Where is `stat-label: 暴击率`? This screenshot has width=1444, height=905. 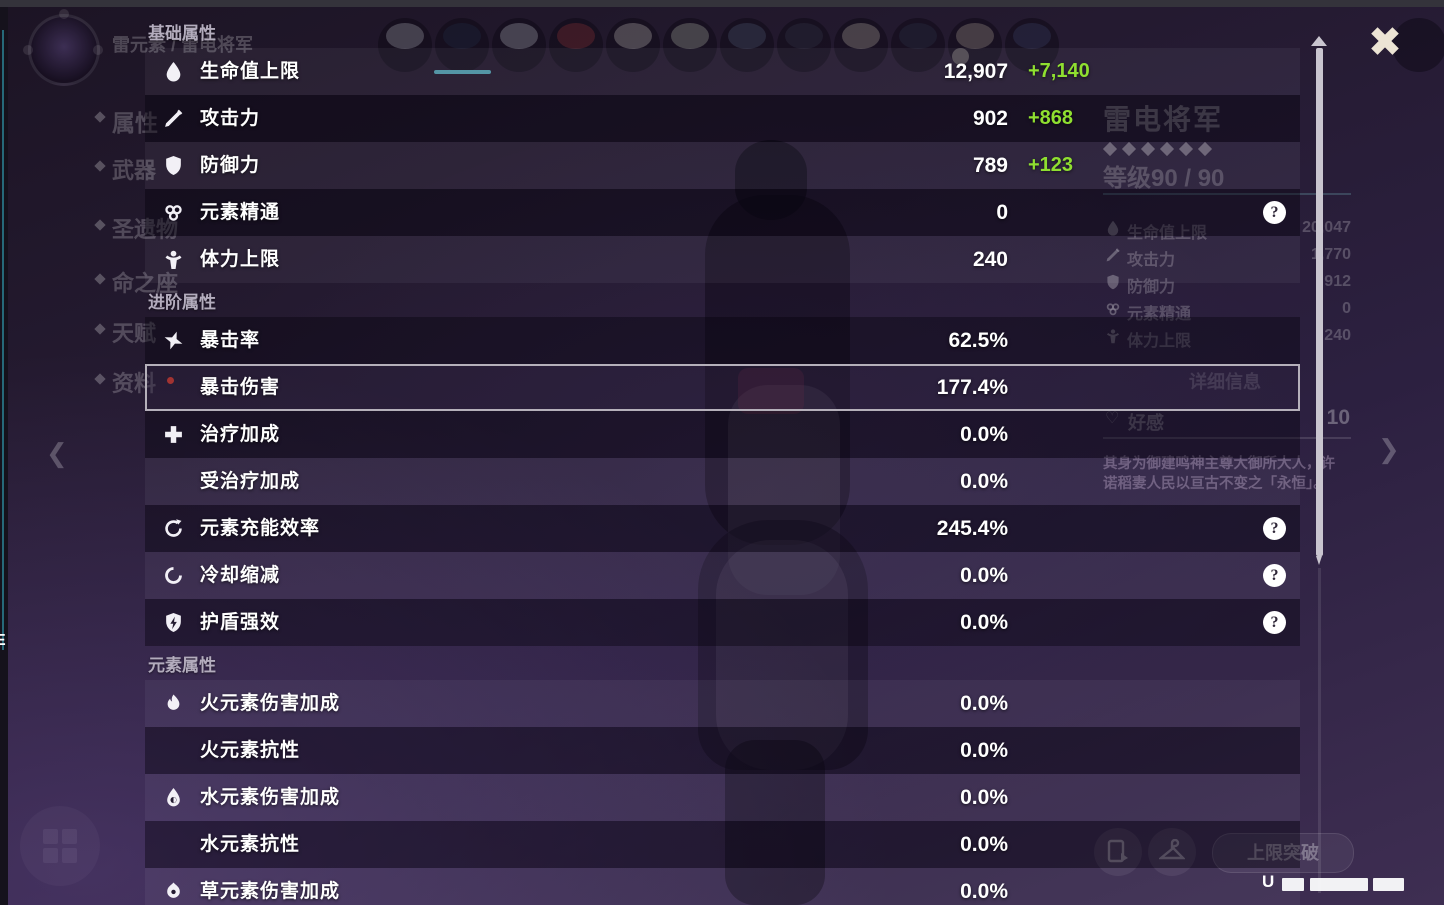 stat-label: 暴击率 is located at coordinates (230, 340).